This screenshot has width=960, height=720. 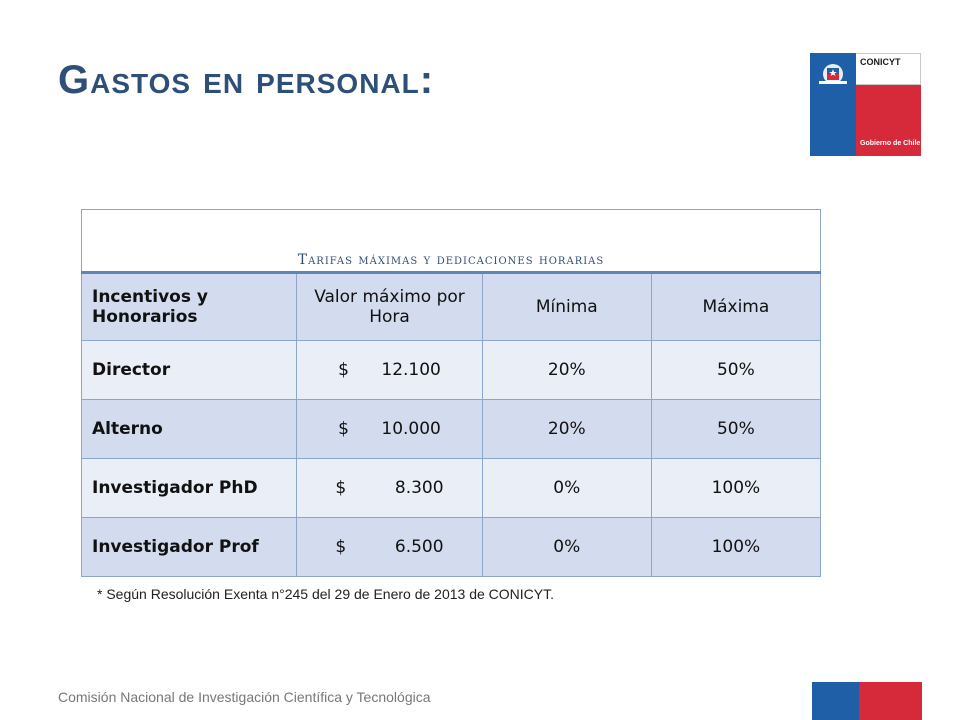 What do you see at coordinates (419, 547) in the screenshot?
I see `row-amount: 6.500` at bounding box center [419, 547].